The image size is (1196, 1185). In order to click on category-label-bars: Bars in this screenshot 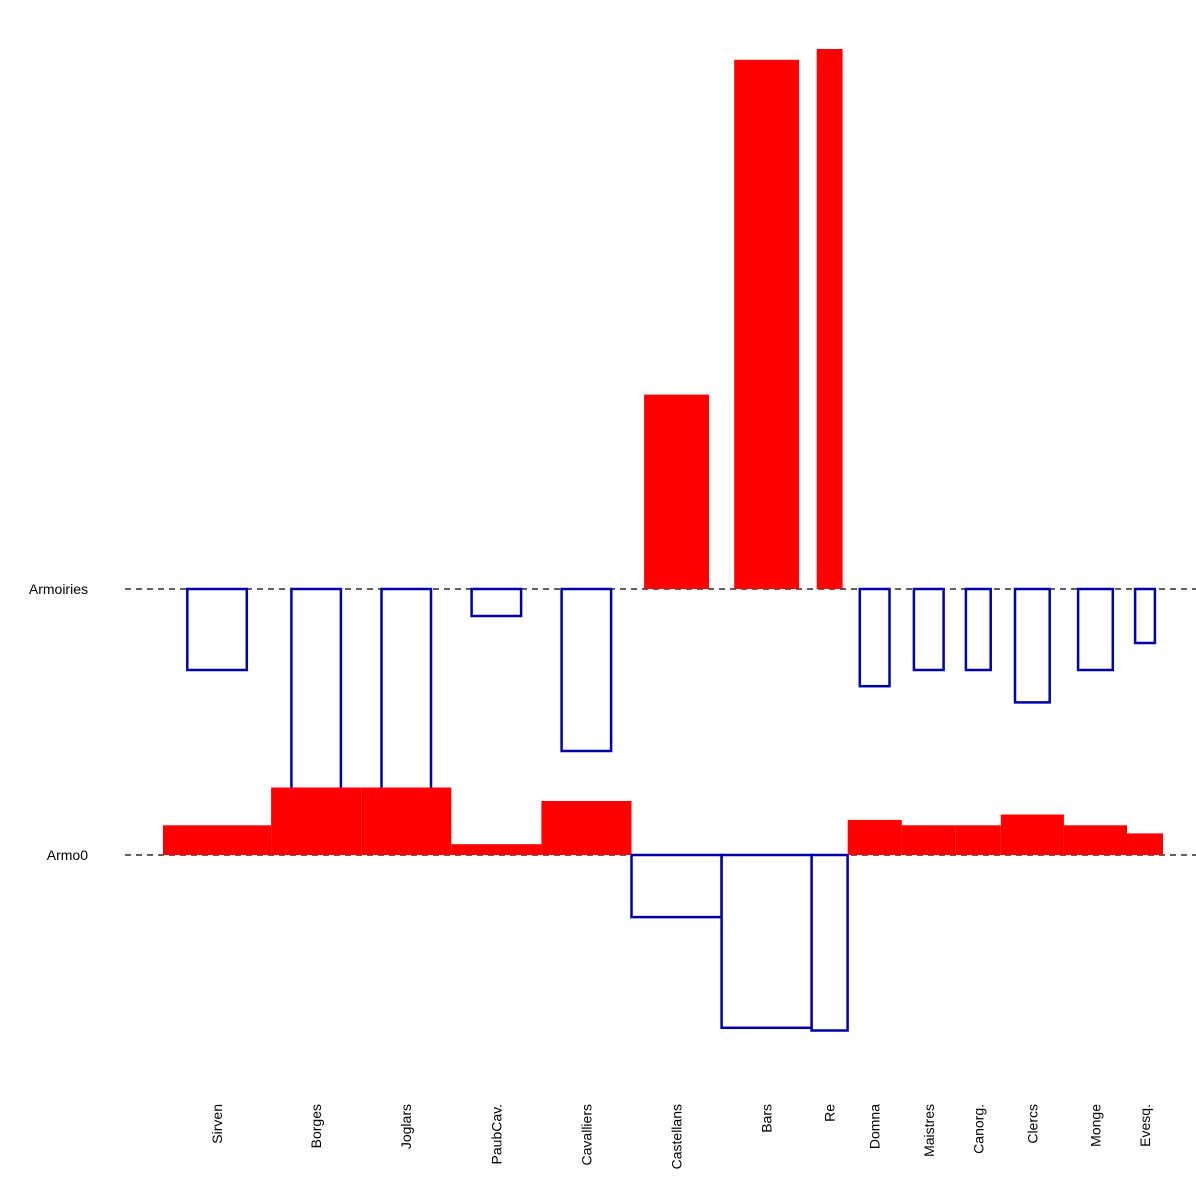, I will do `click(767, 1118)`.